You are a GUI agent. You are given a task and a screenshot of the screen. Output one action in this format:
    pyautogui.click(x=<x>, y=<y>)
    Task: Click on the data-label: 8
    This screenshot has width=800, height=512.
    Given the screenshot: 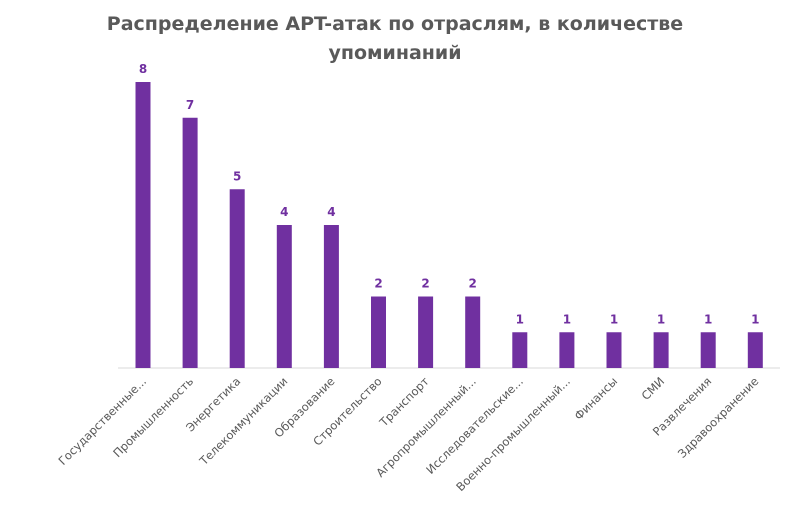 What is the action you would take?
    pyautogui.click(x=143, y=69)
    